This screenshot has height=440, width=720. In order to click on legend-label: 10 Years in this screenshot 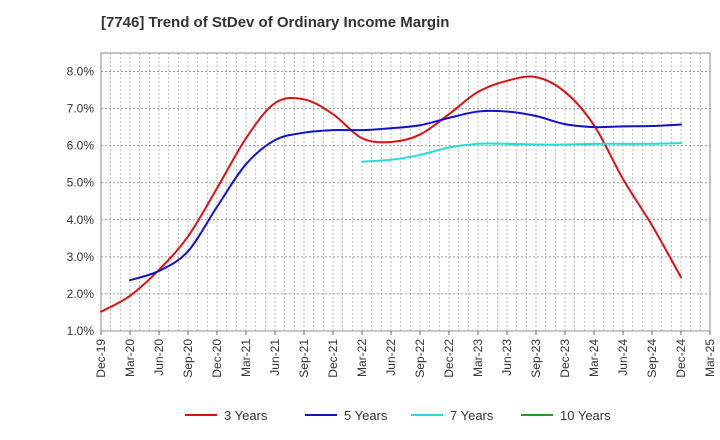, I will do `click(585, 415)`.